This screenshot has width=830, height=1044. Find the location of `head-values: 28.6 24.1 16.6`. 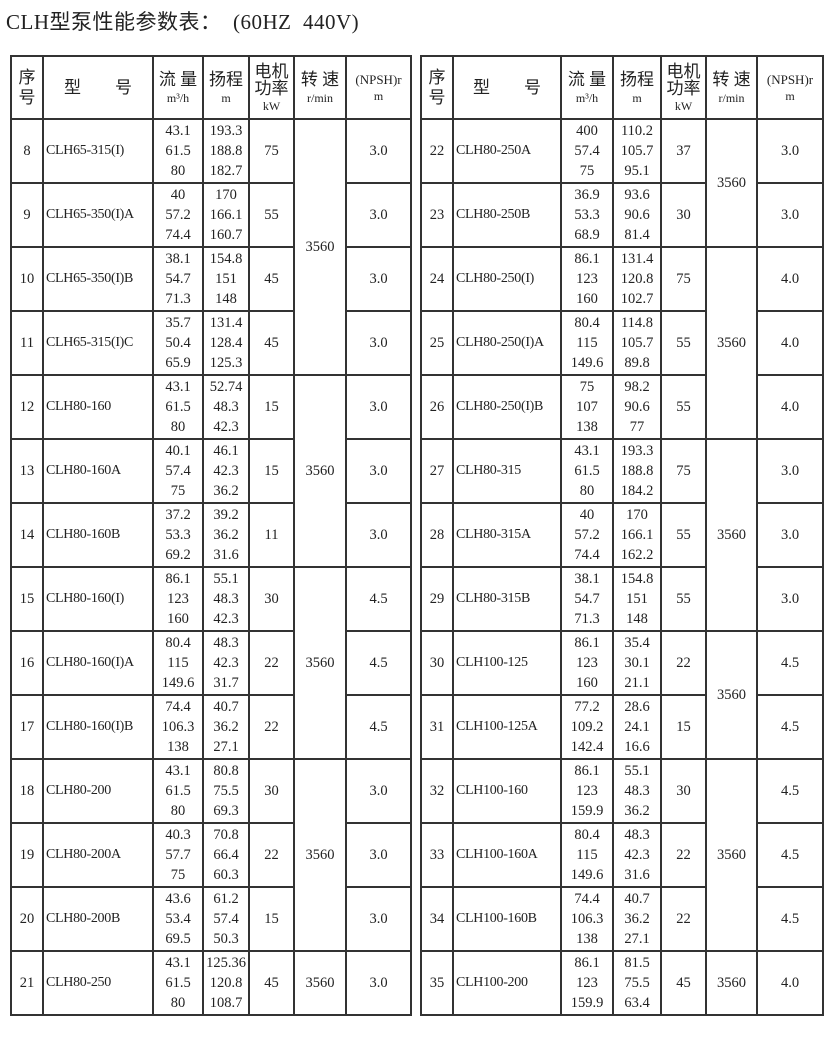

head-values: 28.6 24.1 16.6 is located at coordinates (637, 727).